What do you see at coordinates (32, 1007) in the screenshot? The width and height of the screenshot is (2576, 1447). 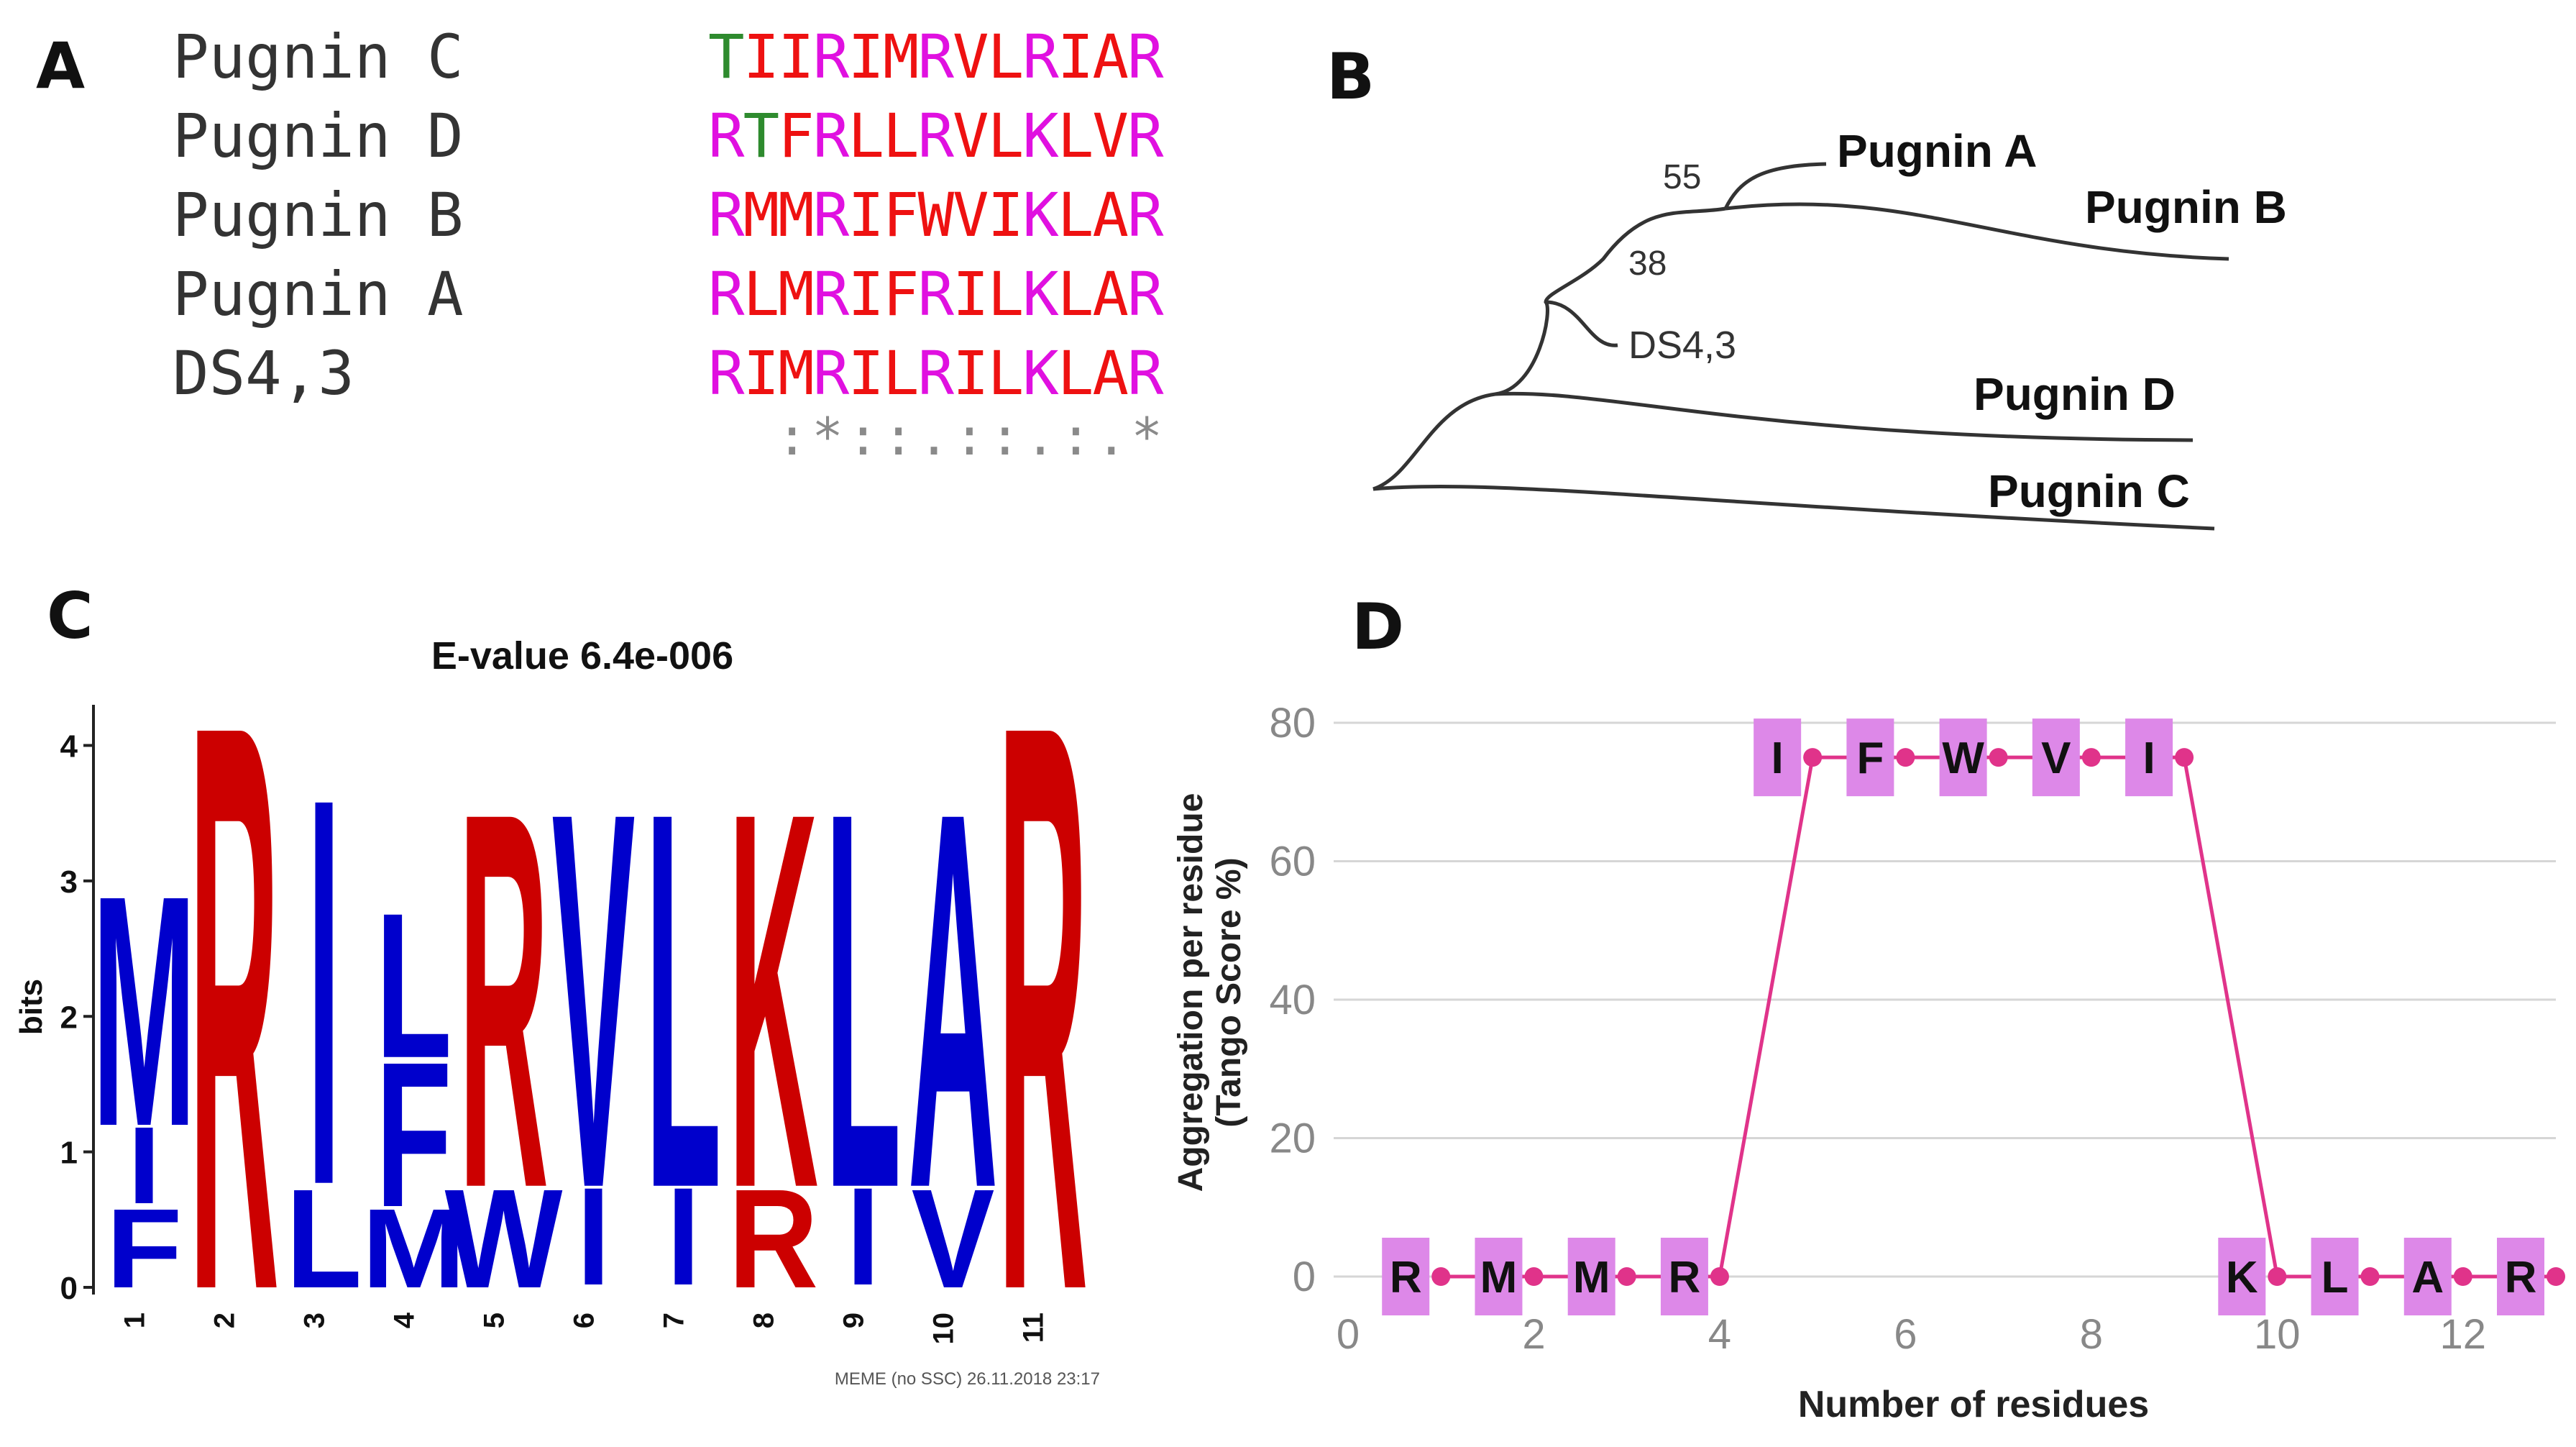 I see `logo-y-label: bits` at bounding box center [32, 1007].